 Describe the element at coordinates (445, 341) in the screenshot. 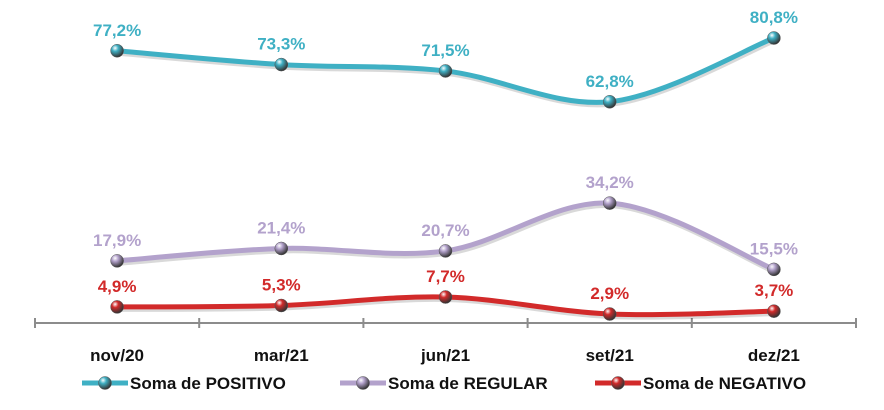

I see `x-axis: nov/20 mar/21 jun/21 set/21 dez/21` at that location.